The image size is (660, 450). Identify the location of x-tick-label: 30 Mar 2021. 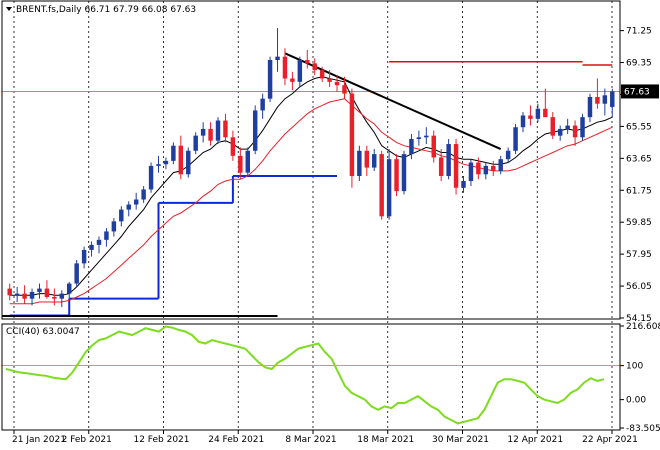
(460, 440).